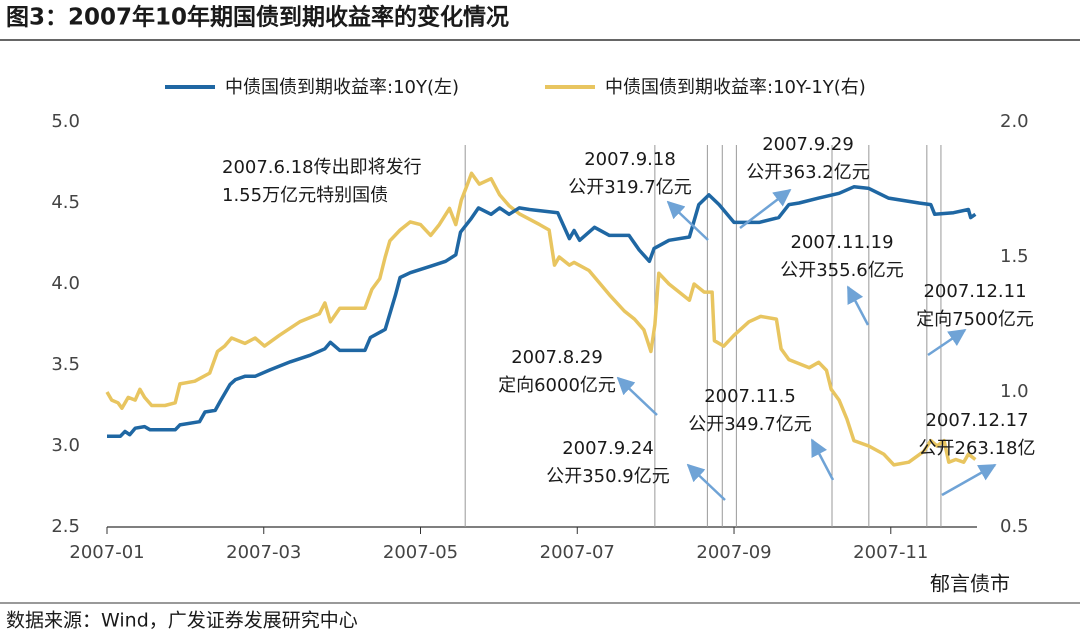 This screenshot has width=1080, height=633. Describe the element at coordinates (577, 552) in the screenshot. I see `x-tick-label: 2007-07` at that location.